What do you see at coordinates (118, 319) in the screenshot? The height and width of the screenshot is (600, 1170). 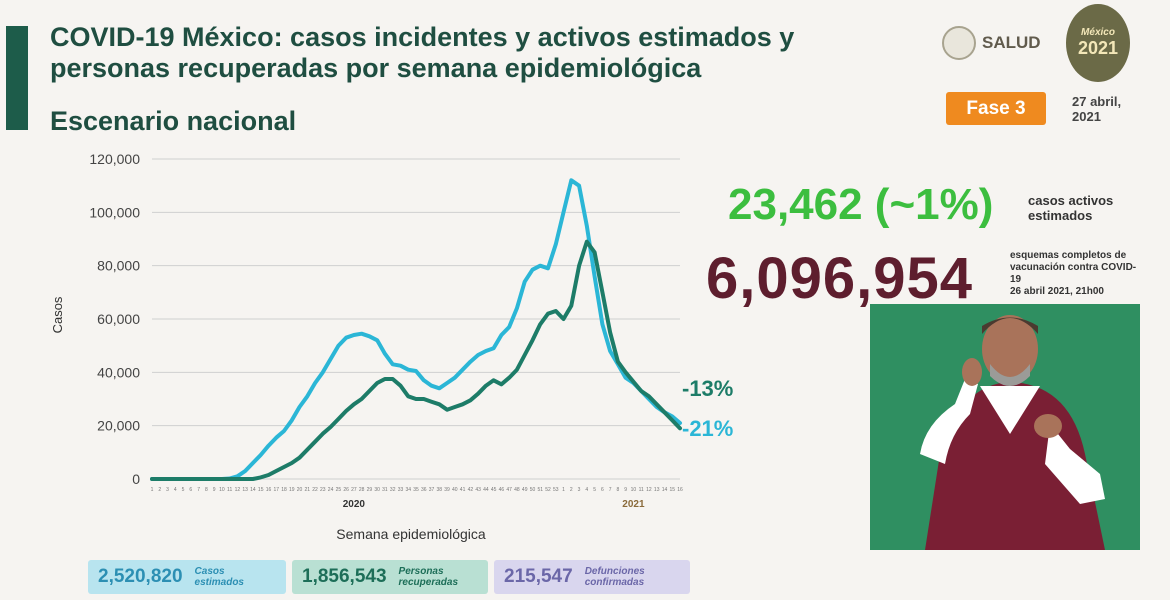 I see `y-tick-label: 60,000` at bounding box center [118, 319].